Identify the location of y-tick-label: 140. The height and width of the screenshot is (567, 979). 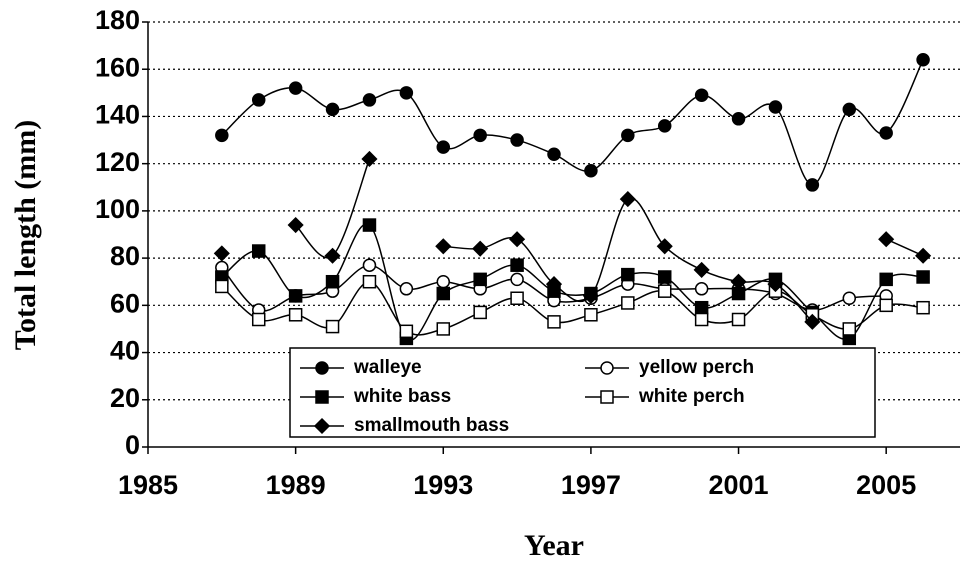
(117, 115).